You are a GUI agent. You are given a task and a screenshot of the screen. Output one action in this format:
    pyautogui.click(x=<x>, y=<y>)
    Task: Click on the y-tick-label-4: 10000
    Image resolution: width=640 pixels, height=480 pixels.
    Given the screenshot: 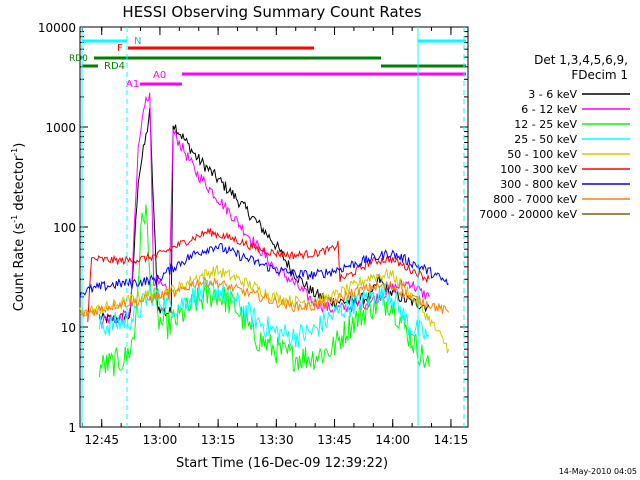 What is the action you would take?
    pyautogui.click(x=57, y=28)
    